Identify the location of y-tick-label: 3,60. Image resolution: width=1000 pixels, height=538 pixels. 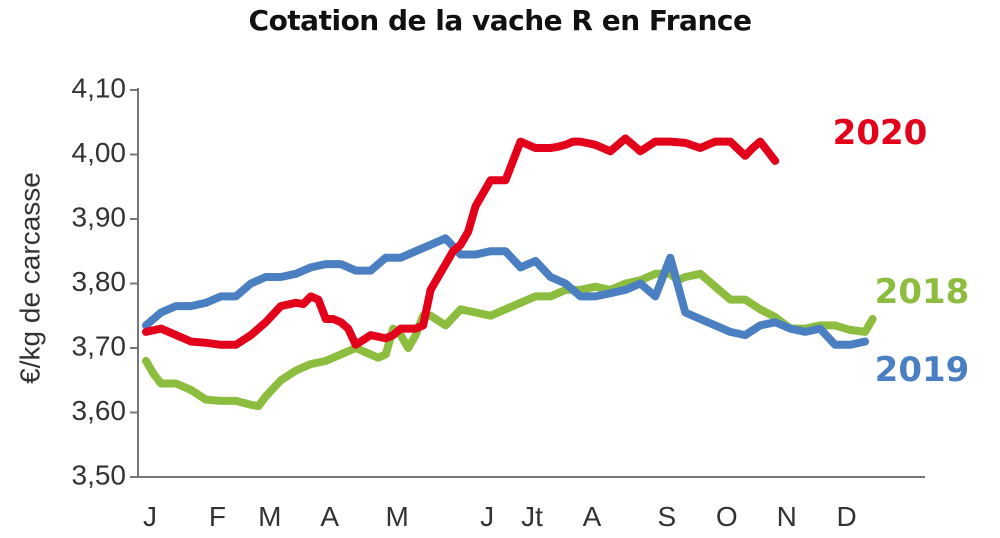
(99, 410).